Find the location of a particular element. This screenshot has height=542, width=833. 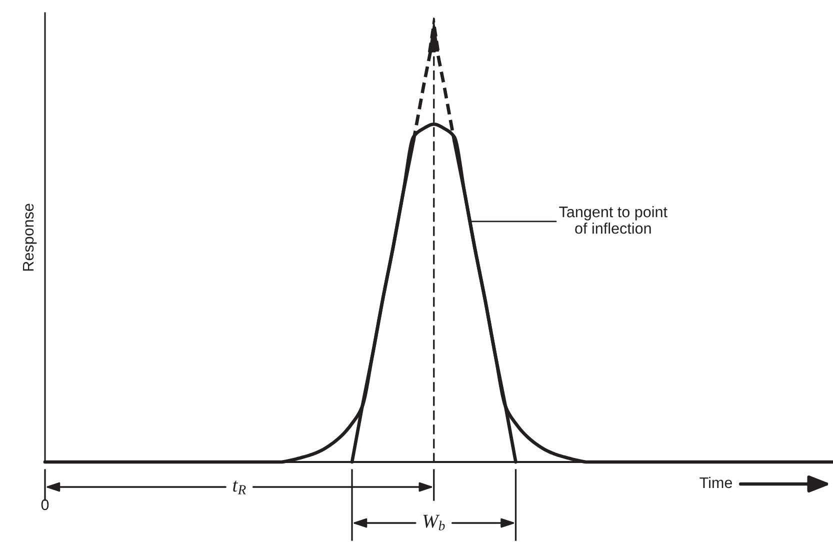

y-axis-title: Response is located at coordinates (29, 237).